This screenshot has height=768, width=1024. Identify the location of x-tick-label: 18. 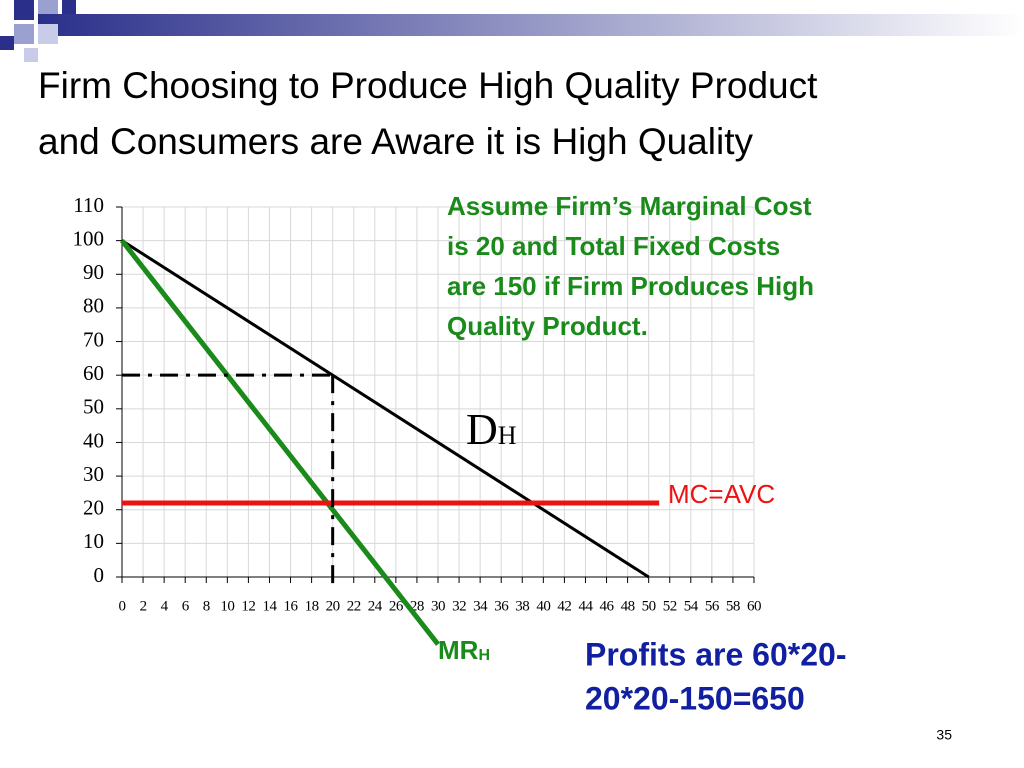
(312, 606).